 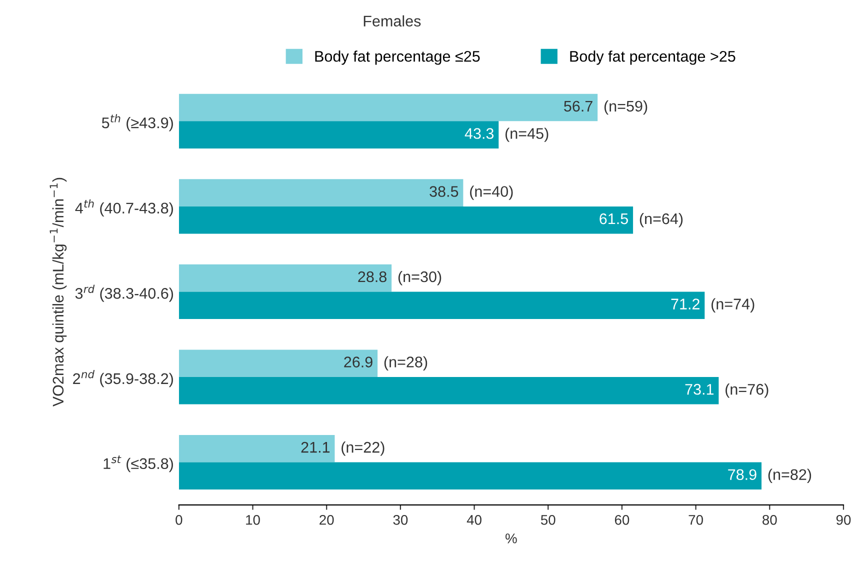 What do you see at coordinates (733, 305) in the screenshot?
I see `annotation: (n=74)` at bounding box center [733, 305].